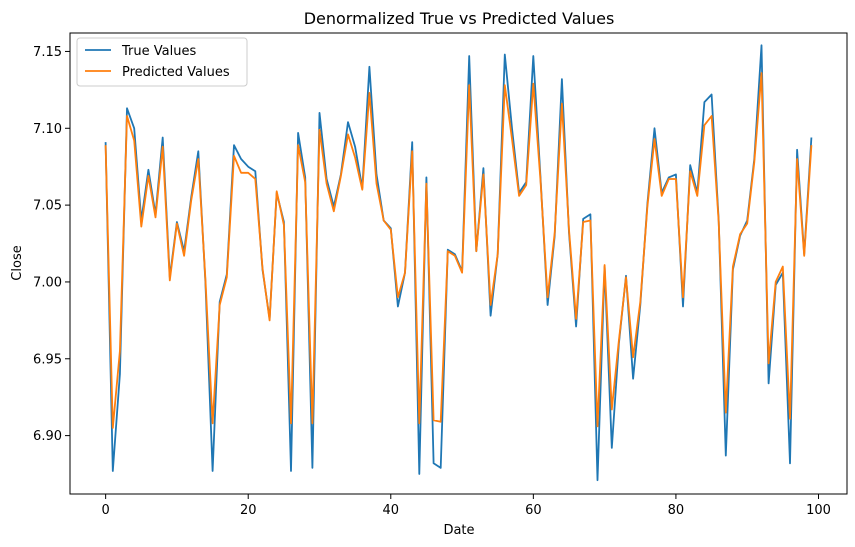 The height and width of the screenshot is (547, 855). Describe the element at coordinates (47, 52) in the screenshot. I see `y-tick-label: 7.15` at that location.